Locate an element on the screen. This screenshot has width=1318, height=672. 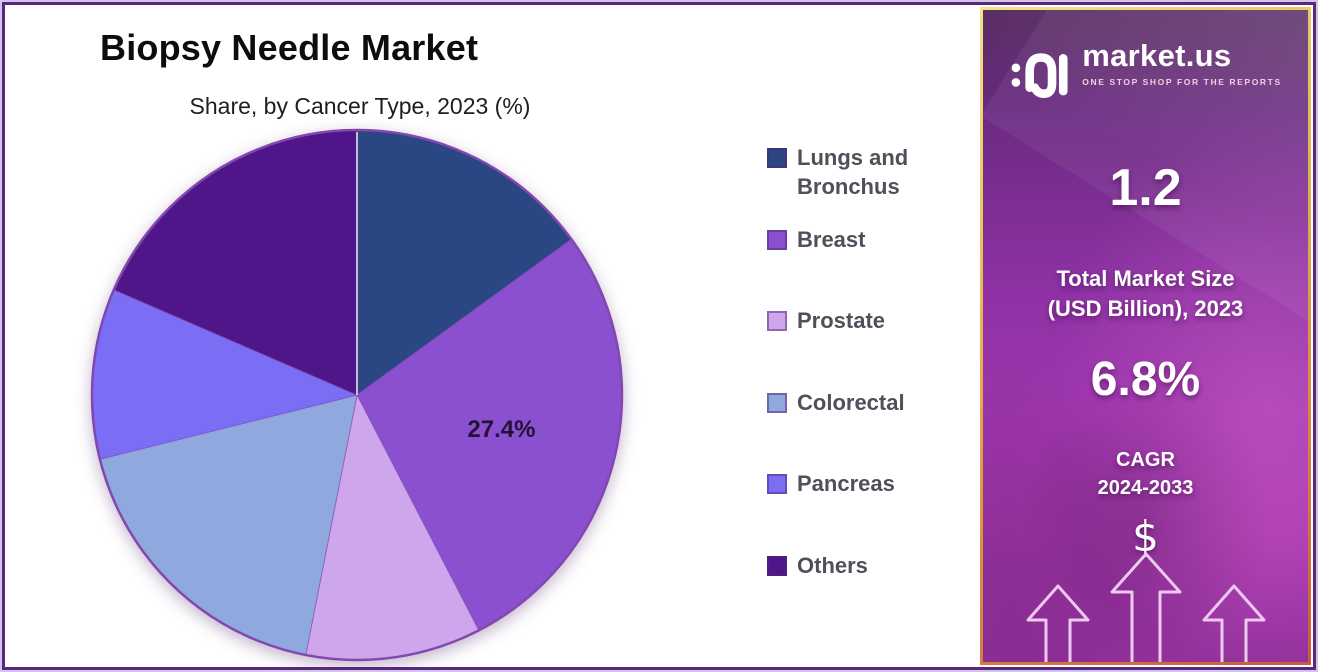
legend-label: Colorectal is located at coordinates (851, 402).